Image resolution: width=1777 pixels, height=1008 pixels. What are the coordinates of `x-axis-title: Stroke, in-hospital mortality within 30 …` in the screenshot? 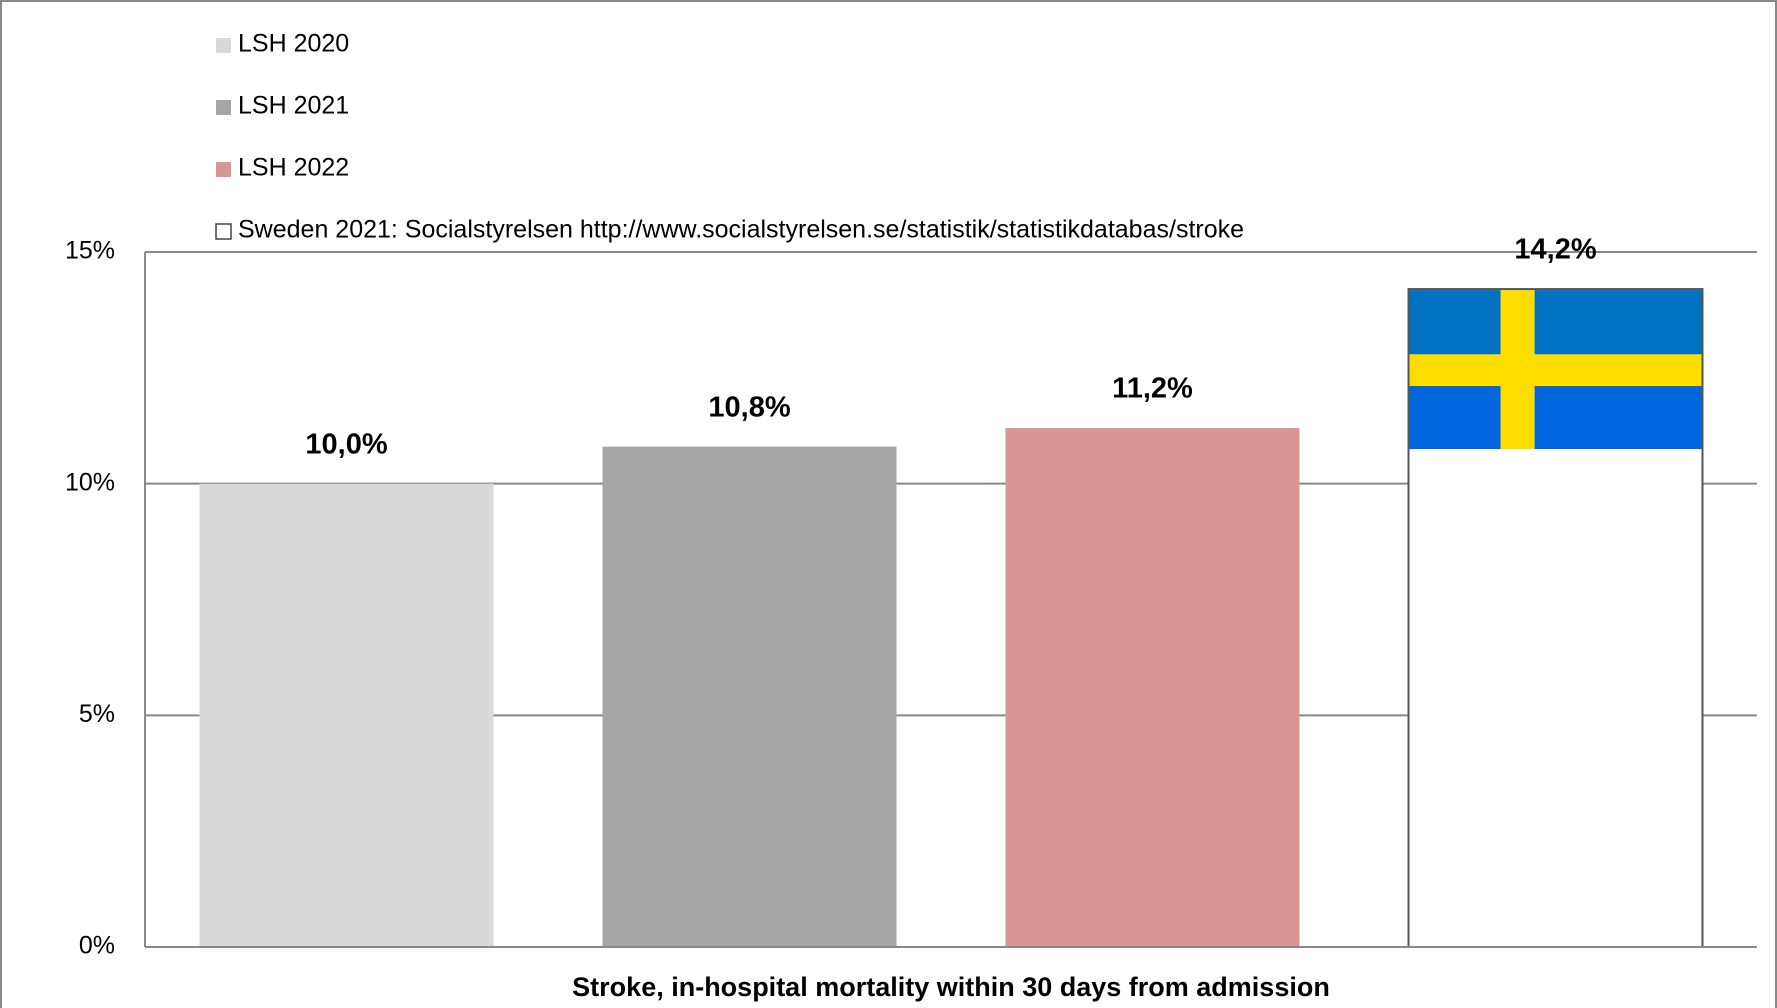 It's located at (951, 987).